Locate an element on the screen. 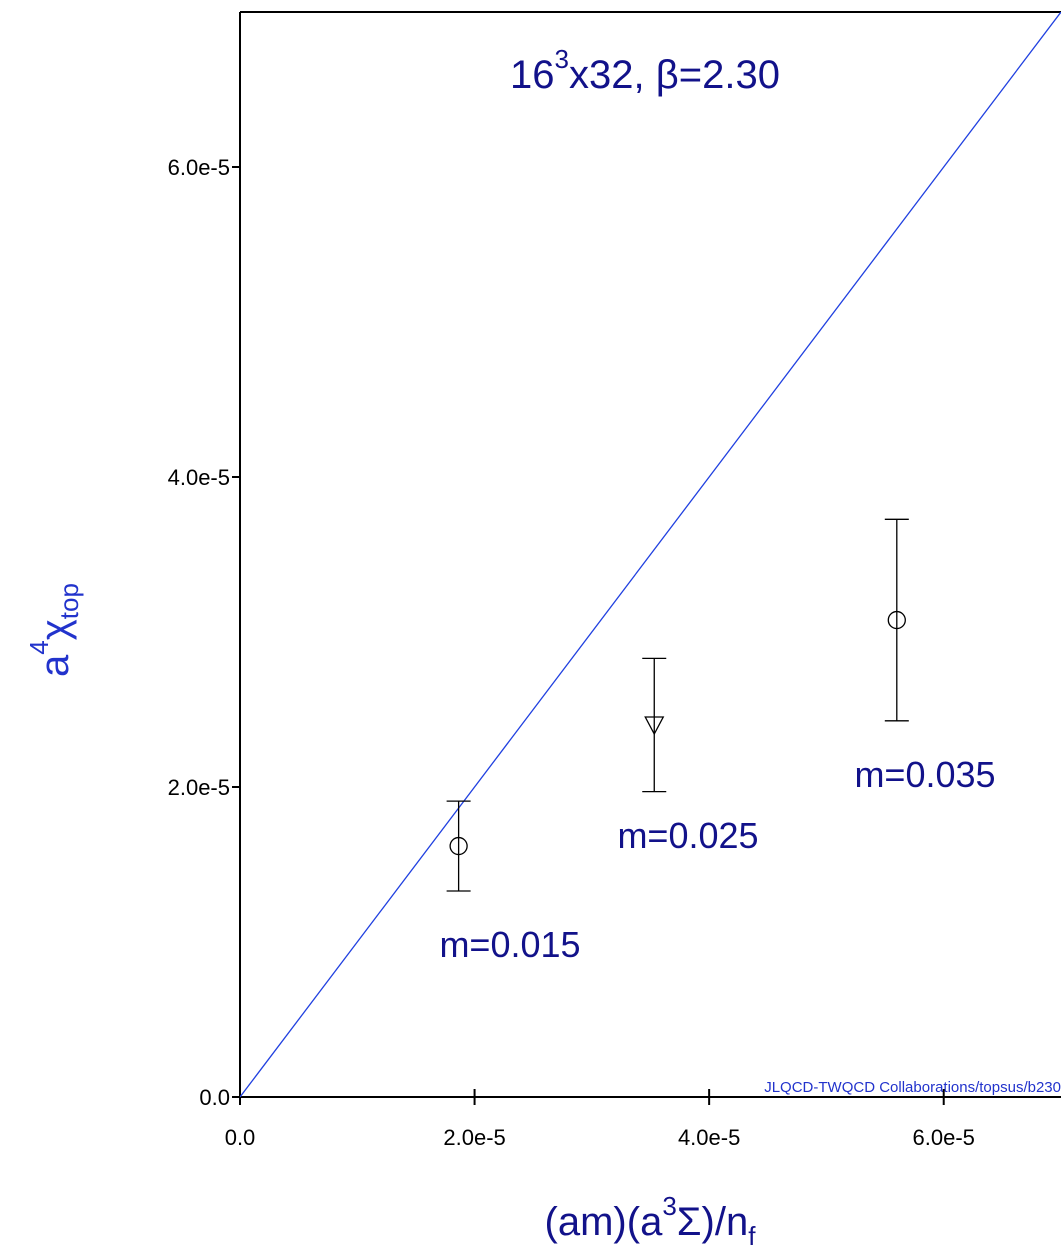 Image resolution: width=1061 pixels, height=1249 pixels. y-tick-label: 4.0e-5 is located at coordinates (199, 477).